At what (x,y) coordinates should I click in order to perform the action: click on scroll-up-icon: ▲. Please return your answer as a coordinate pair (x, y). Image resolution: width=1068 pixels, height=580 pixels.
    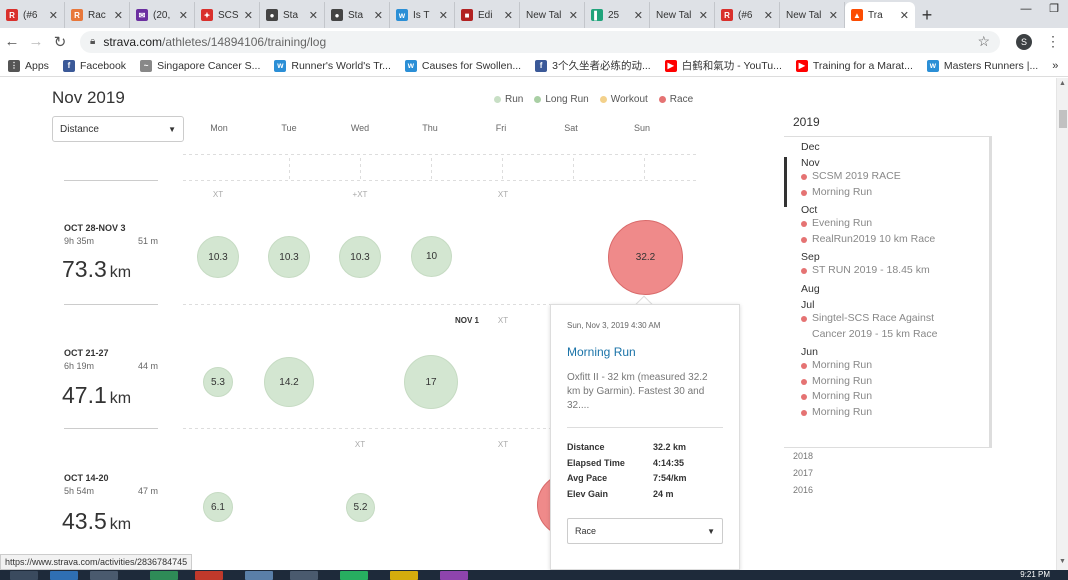
    Looking at the image, I should click on (1062, 83).